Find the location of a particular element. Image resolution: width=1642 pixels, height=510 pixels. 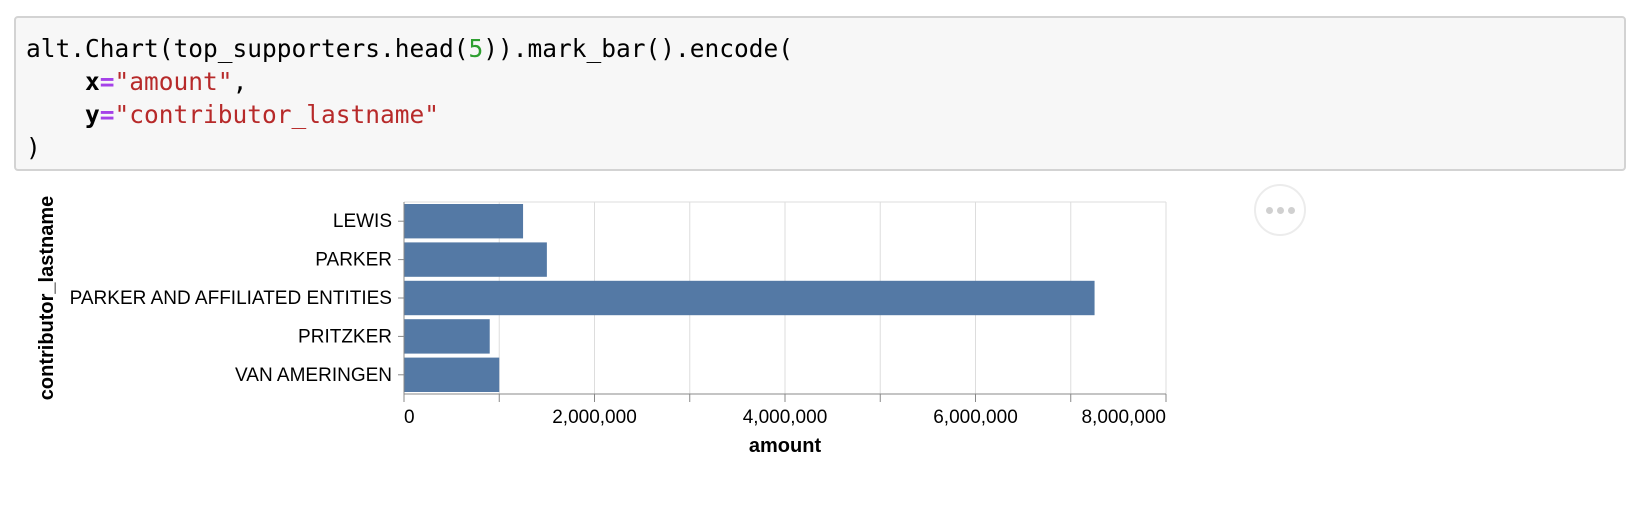

code-text: alt.Chart(top_supporters.head( is located at coordinates (247, 48).